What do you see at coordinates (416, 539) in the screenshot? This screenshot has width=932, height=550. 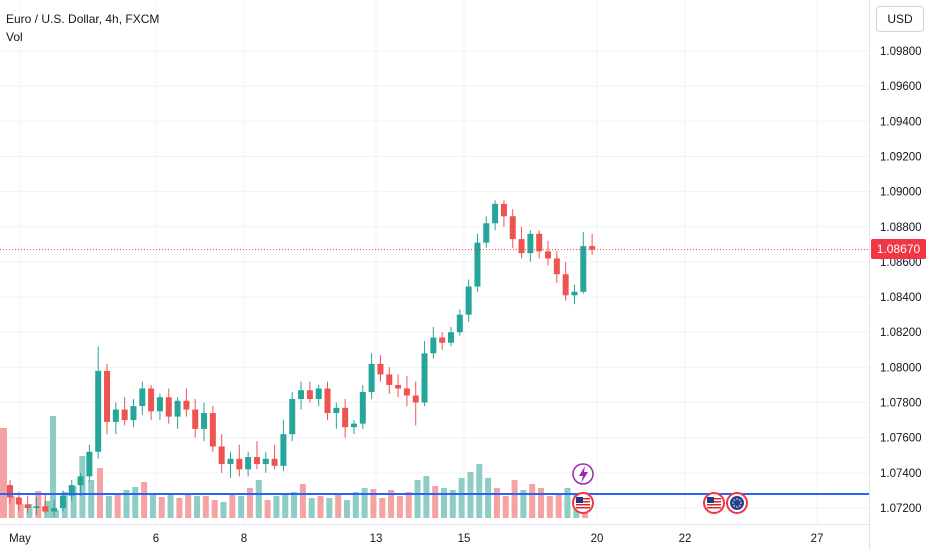 I see `time-axis-labels: May 6 8 13 15 20 22 27` at bounding box center [416, 539].